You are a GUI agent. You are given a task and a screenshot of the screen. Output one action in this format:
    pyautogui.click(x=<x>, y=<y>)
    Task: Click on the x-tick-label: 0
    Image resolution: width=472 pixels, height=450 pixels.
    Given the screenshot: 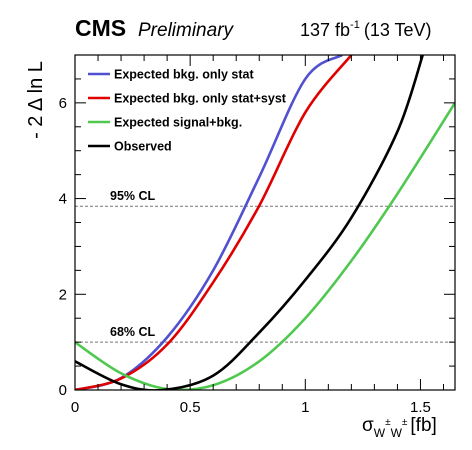 What is the action you would take?
    pyautogui.click(x=75, y=407)
    